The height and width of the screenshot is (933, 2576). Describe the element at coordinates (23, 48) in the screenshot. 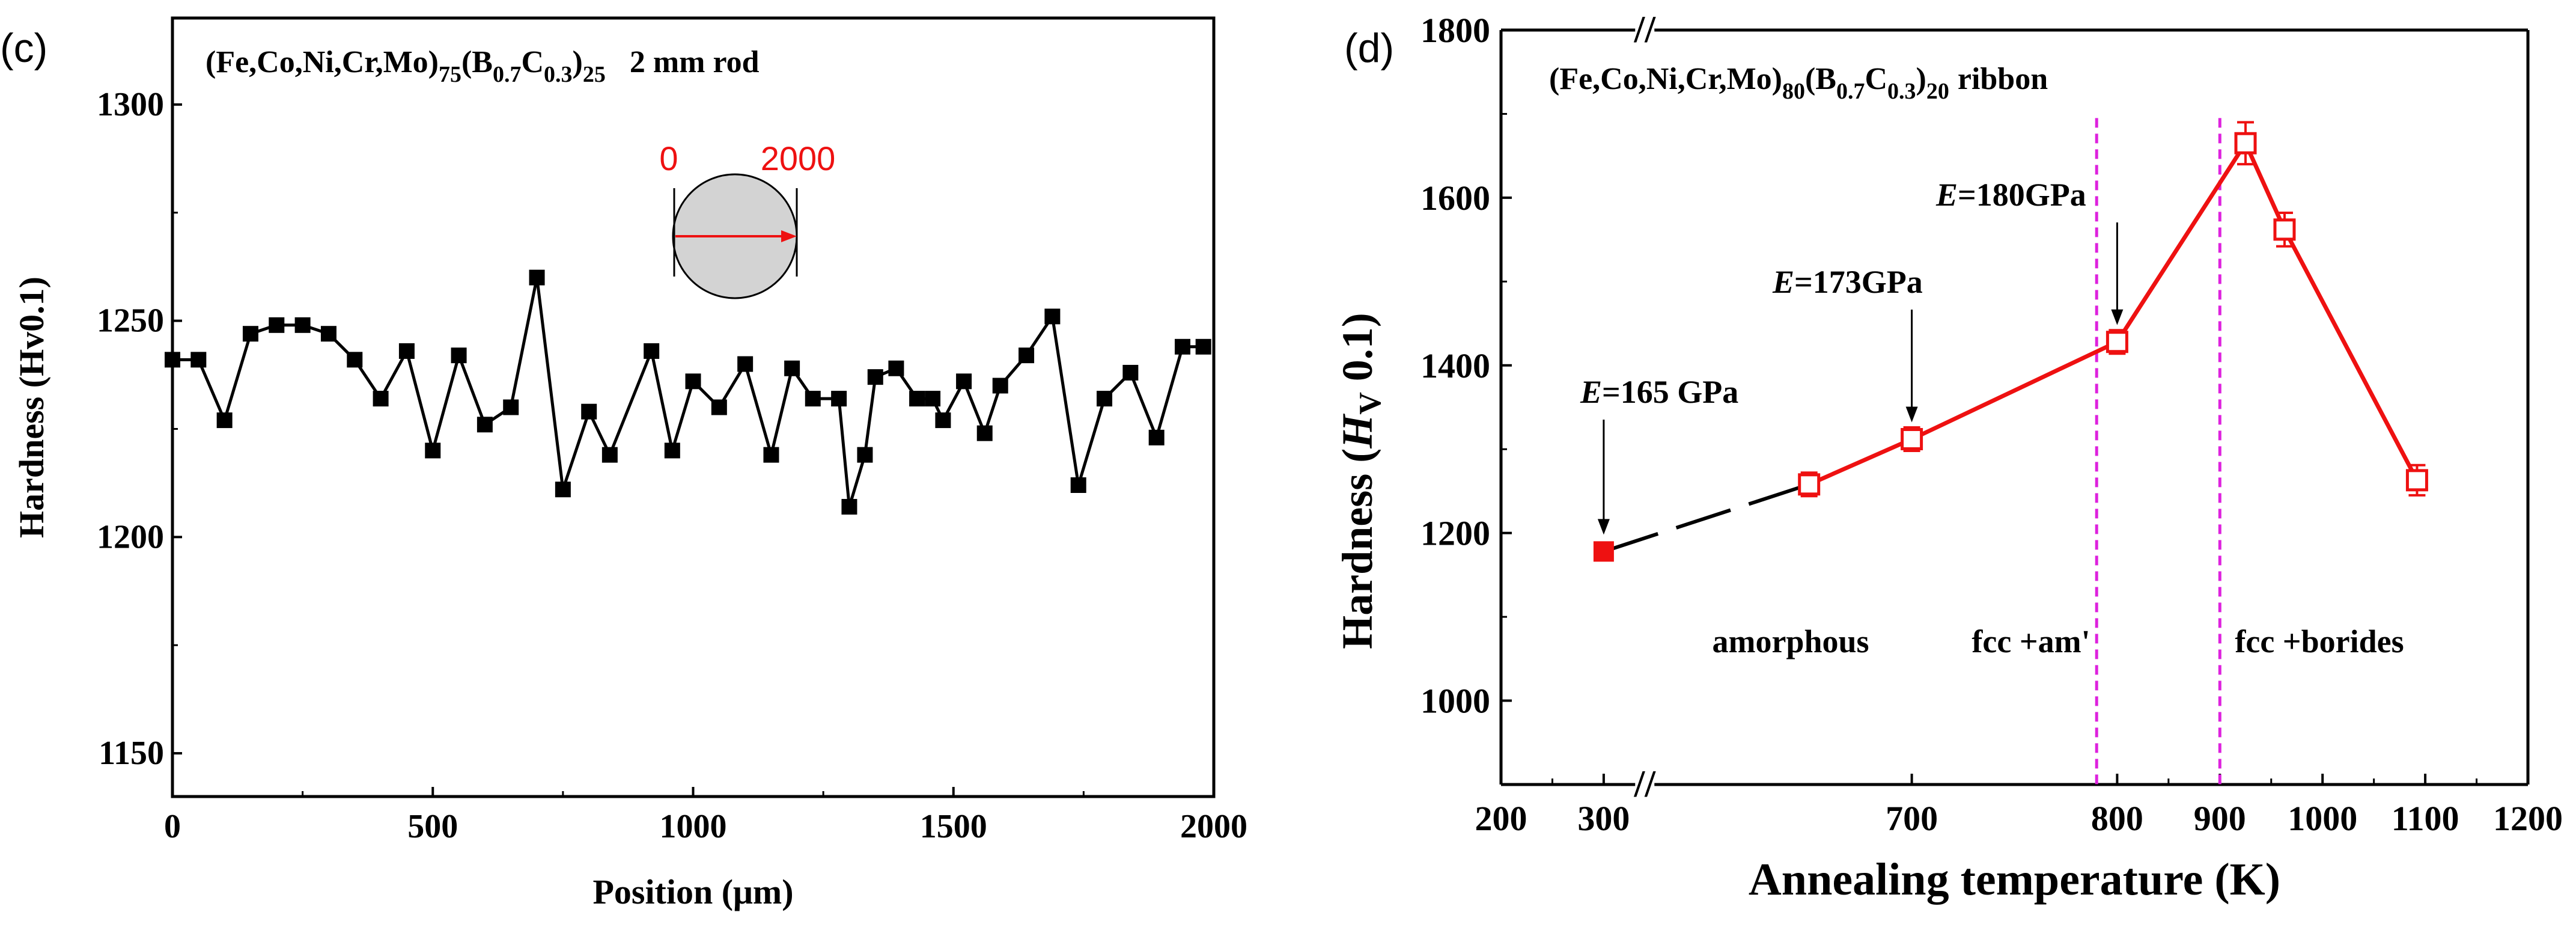

I see `panel-c-label: (c)` at that location.